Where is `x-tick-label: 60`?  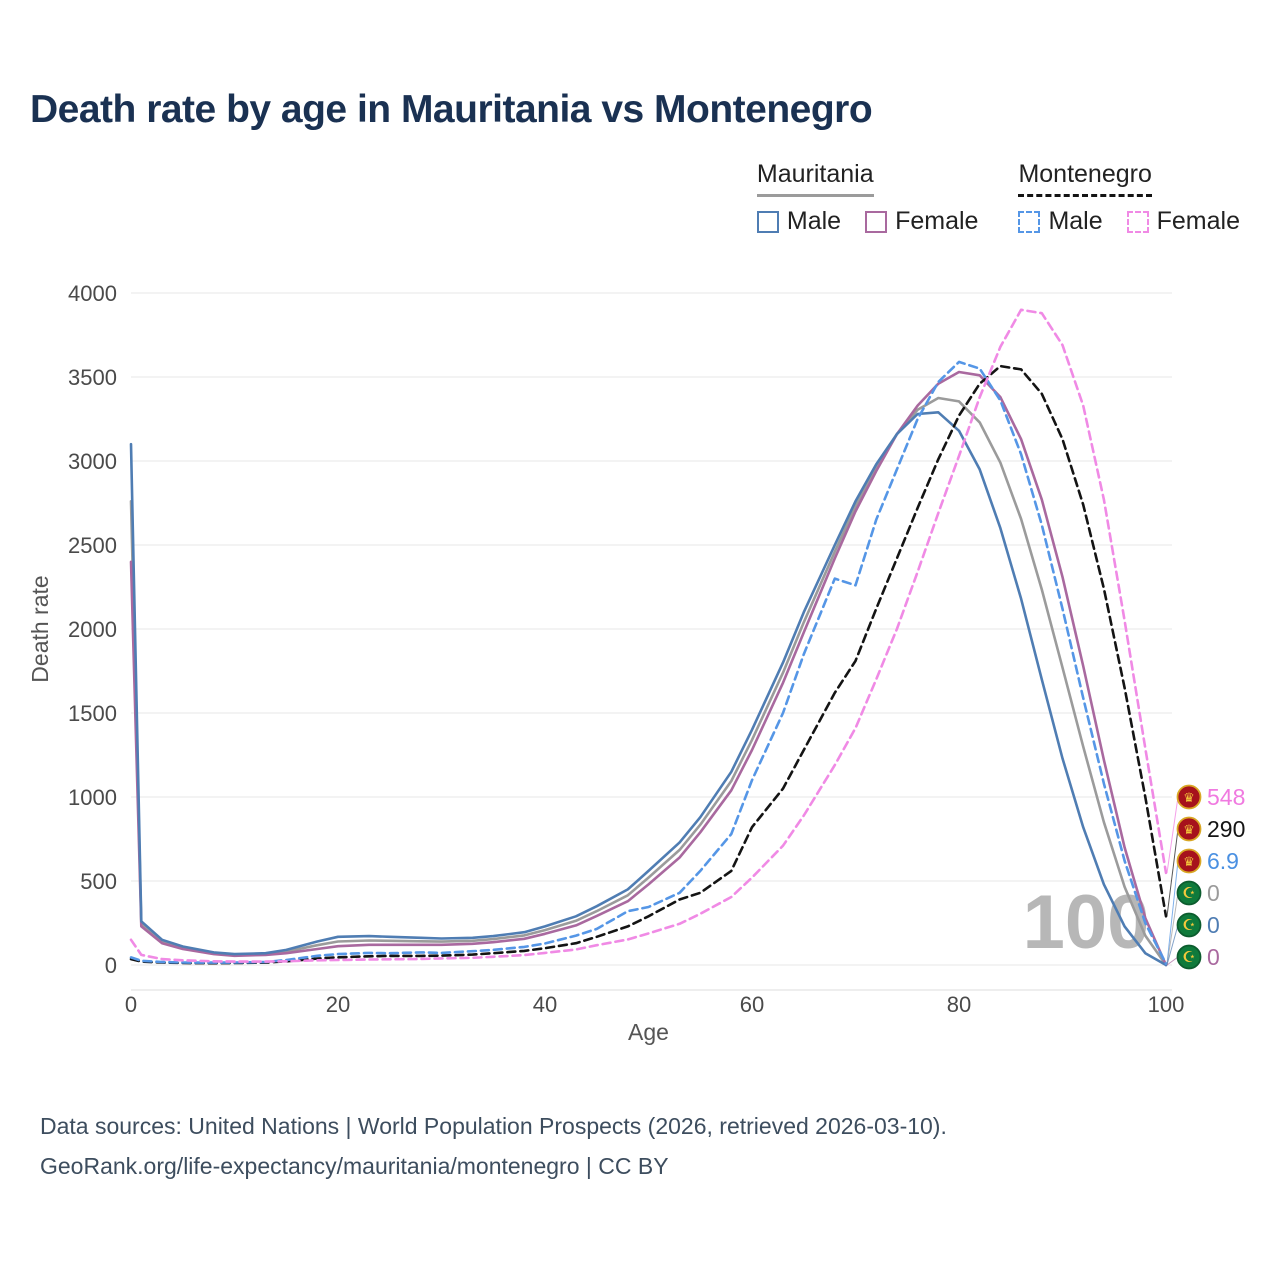 x-tick-label: 60 is located at coordinates (752, 1004).